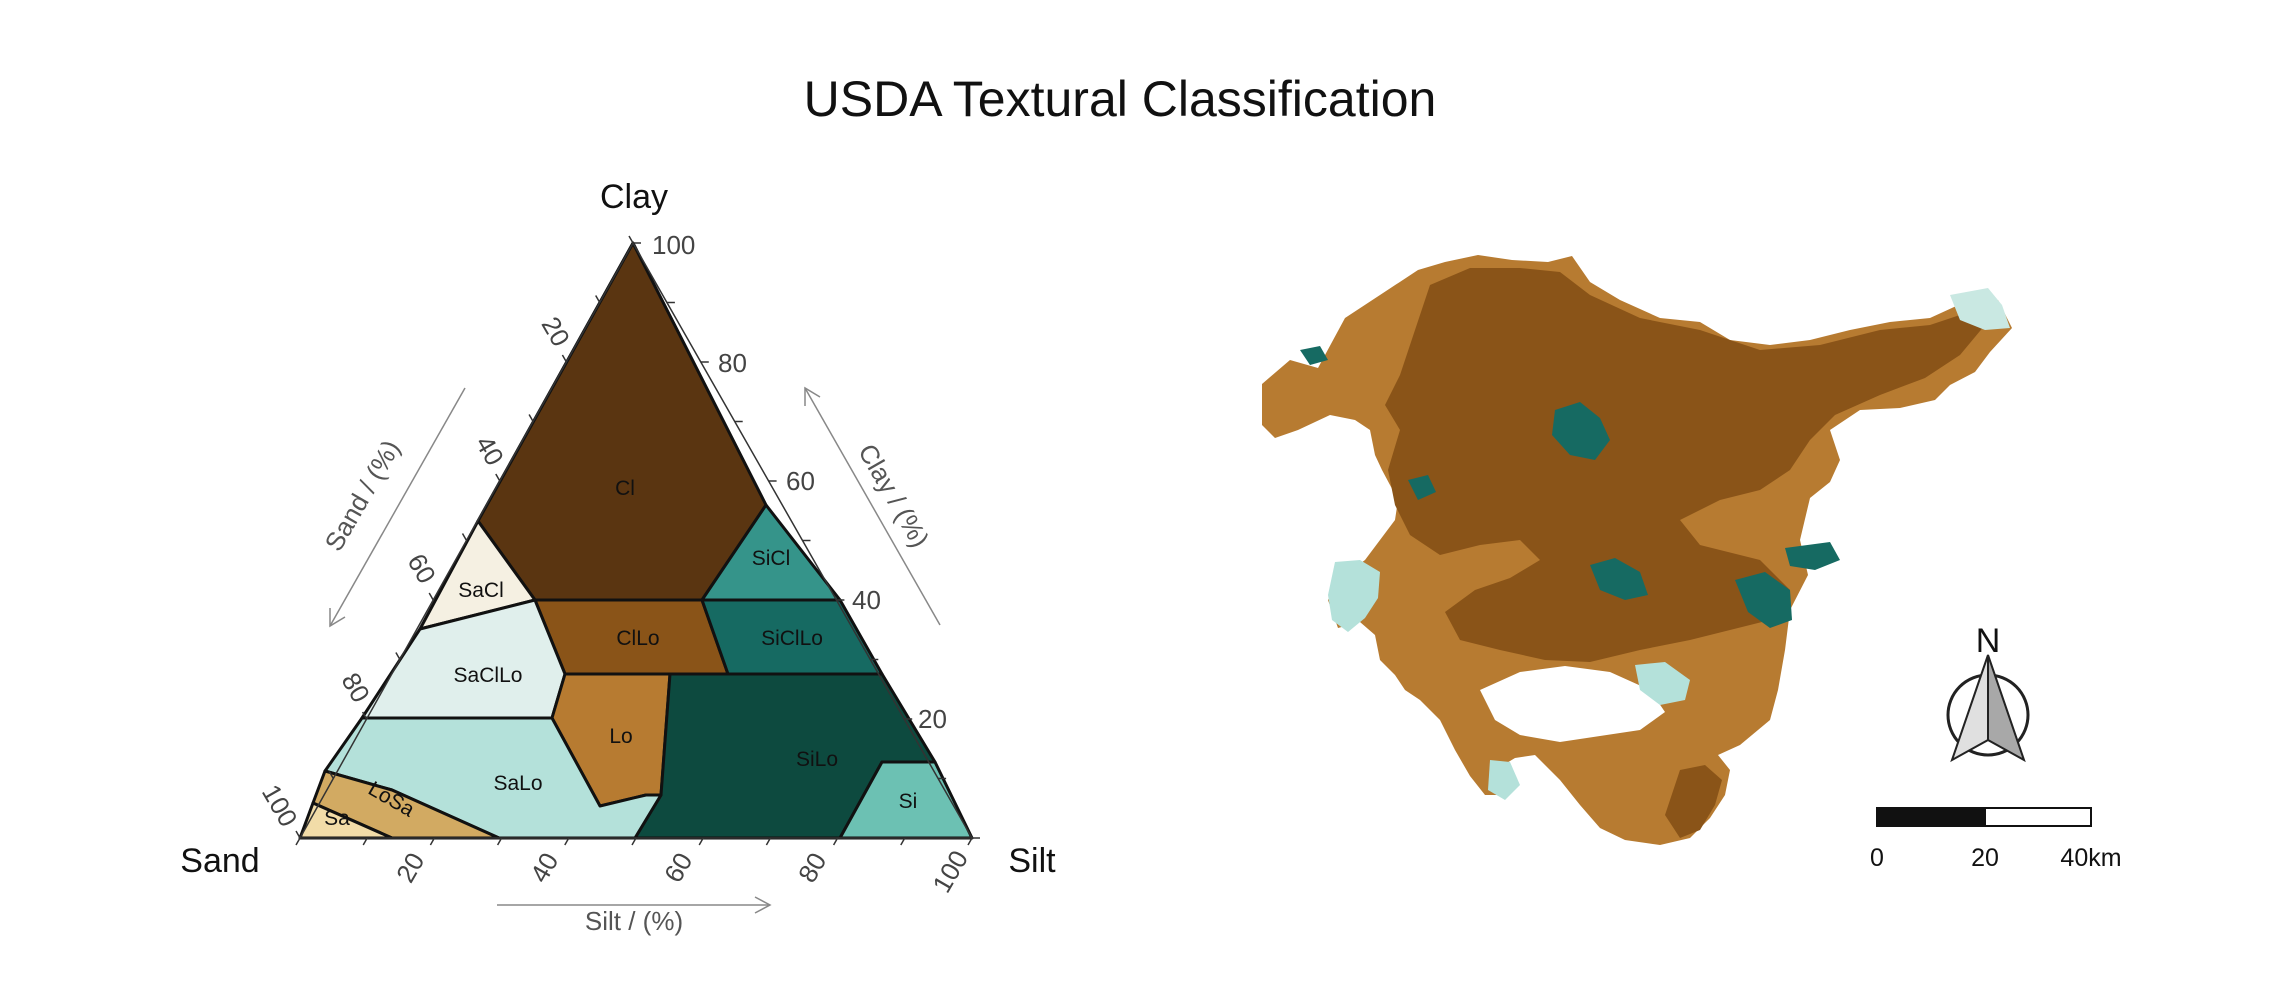 Image resolution: width=2296 pixels, height=988 pixels. What do you see at coordinates (678, 867) in the screenshot?
I see `silt-tick-60: 60` at bounding box center [678, 867].